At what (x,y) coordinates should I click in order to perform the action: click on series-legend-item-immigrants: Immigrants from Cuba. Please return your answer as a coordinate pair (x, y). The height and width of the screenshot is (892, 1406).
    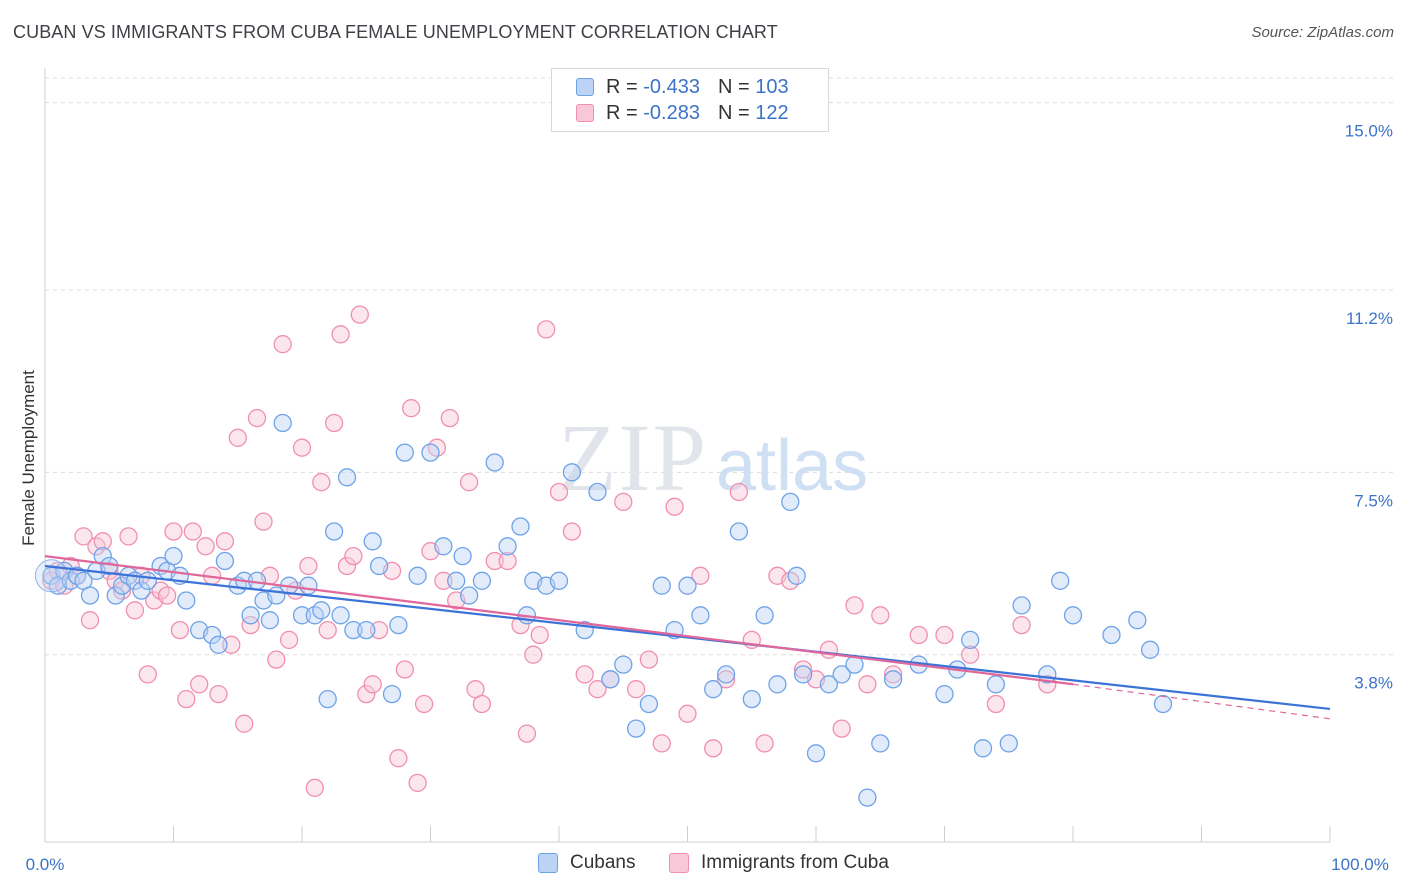
    Looking at the image, I should click on (779, 863).